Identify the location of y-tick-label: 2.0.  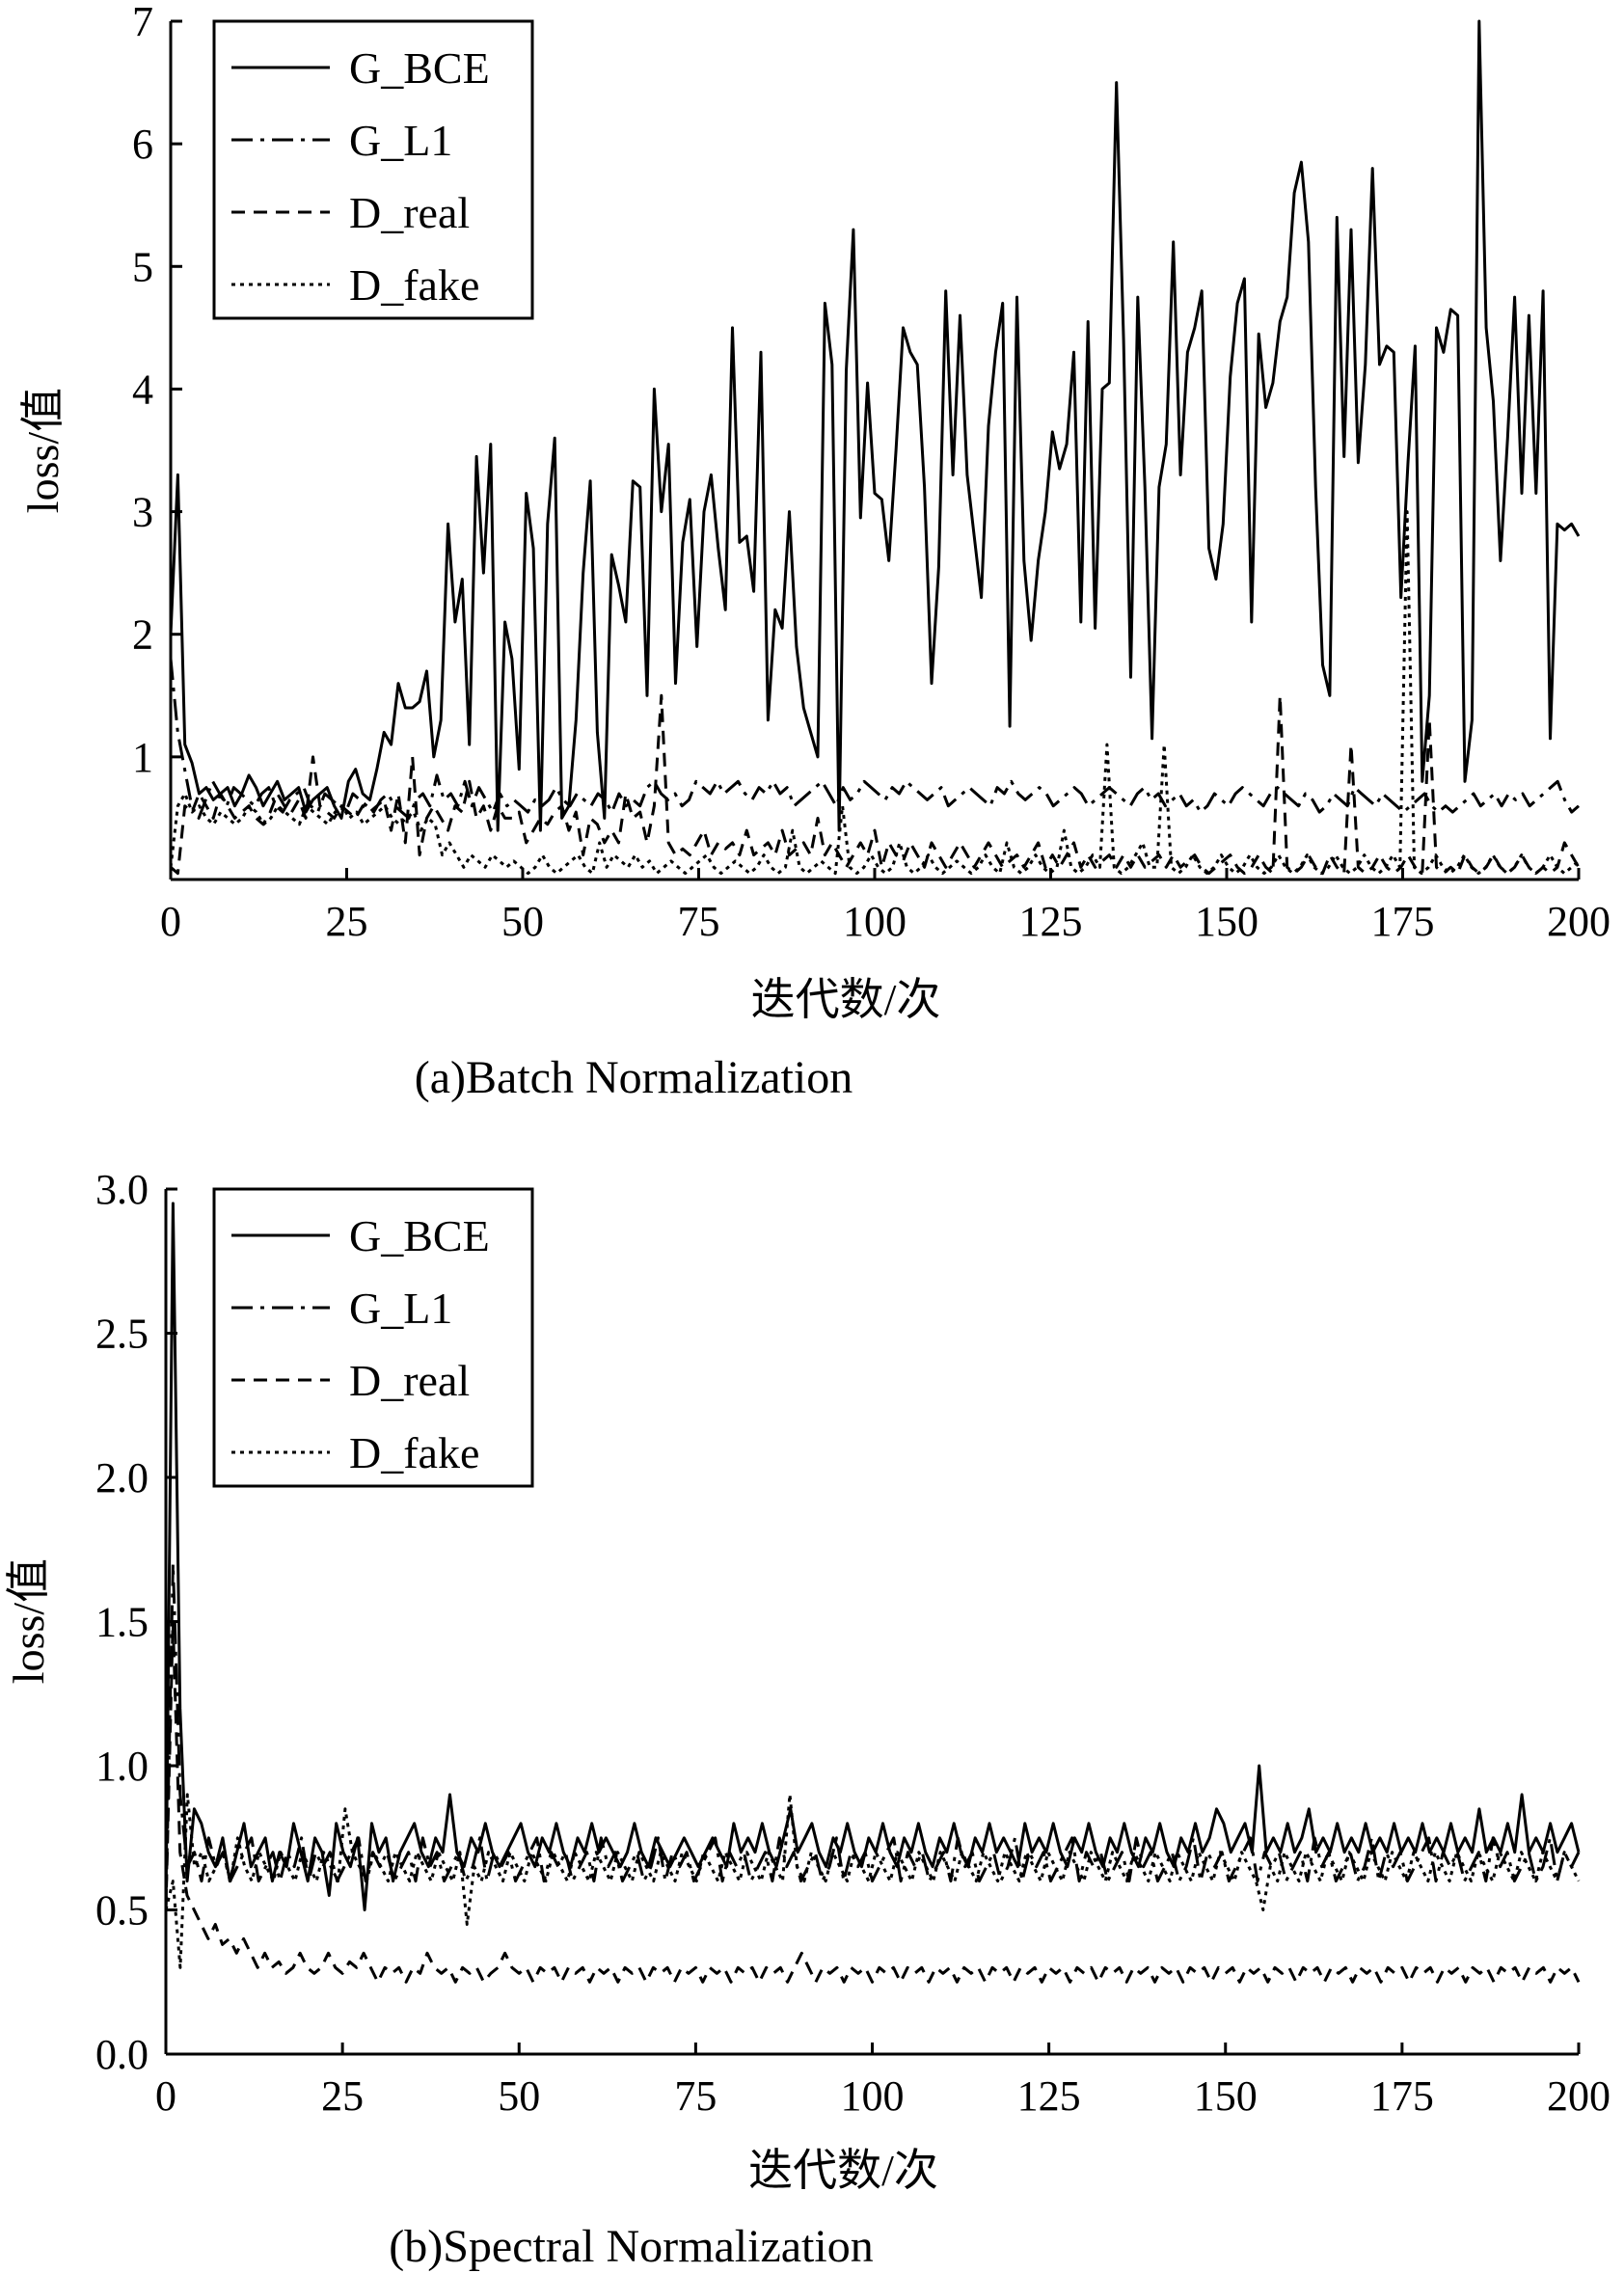
(122, 1478).